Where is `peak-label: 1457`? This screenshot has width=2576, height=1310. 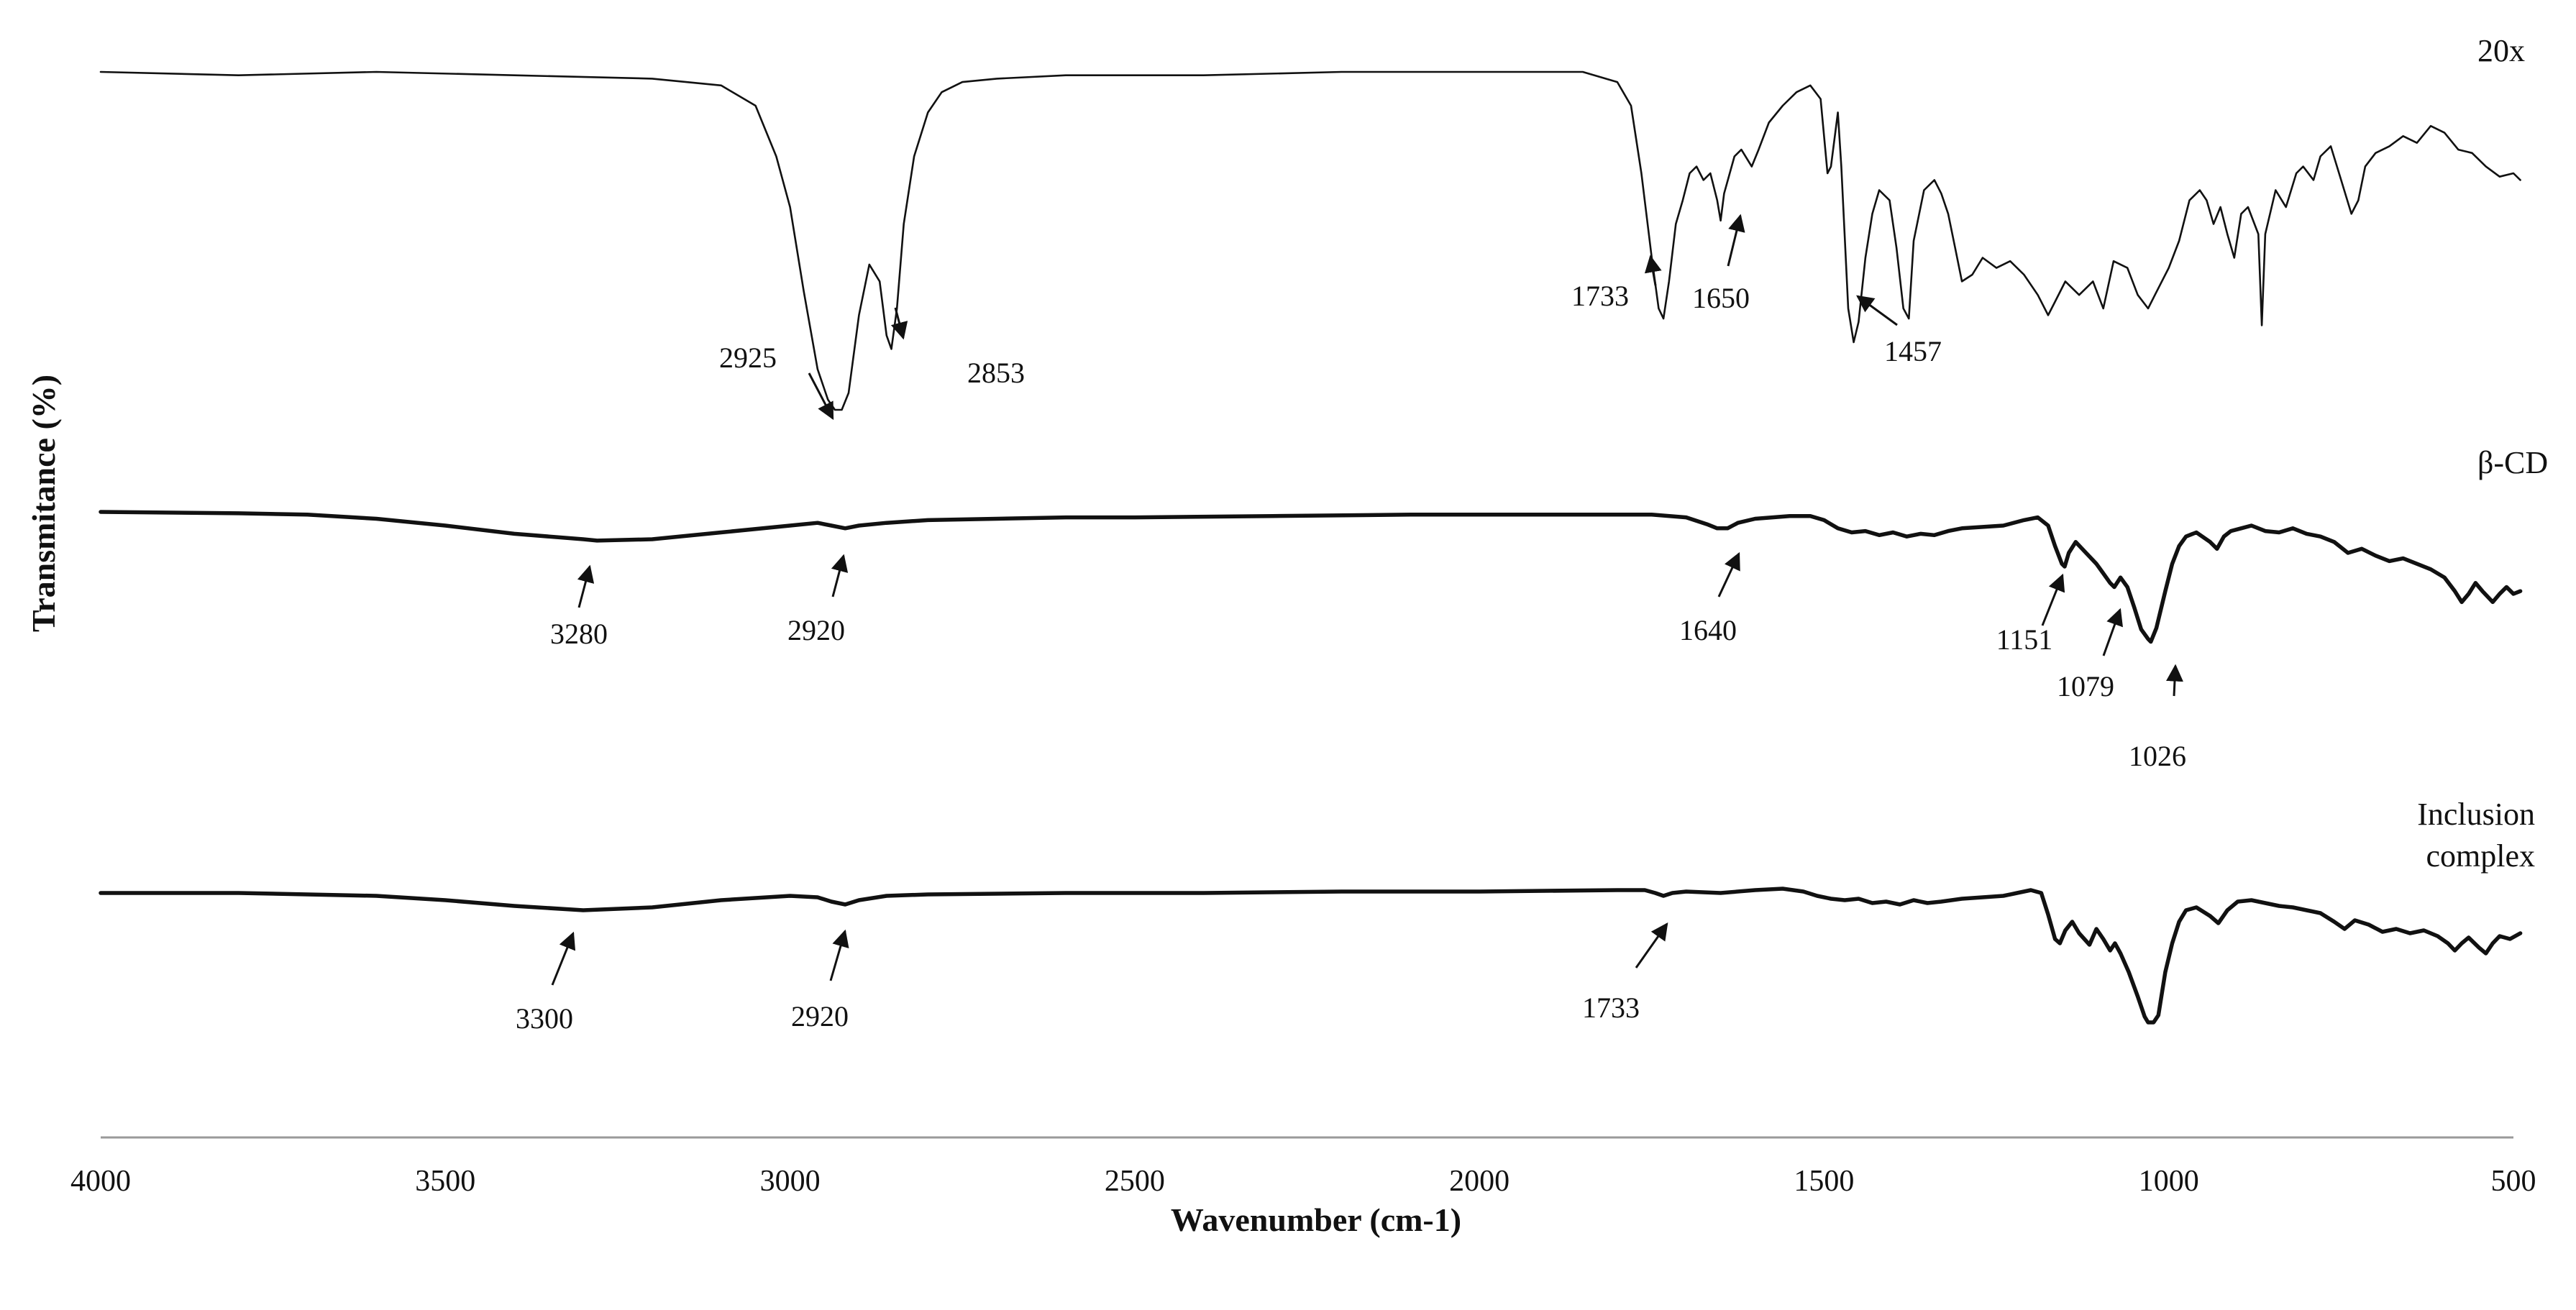 peak-label: 1457 is located at coordinates (1913, 351).